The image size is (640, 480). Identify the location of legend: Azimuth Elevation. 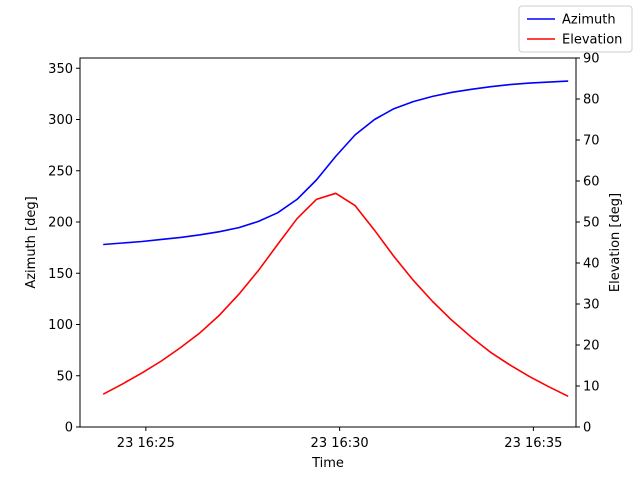
(575, 29).